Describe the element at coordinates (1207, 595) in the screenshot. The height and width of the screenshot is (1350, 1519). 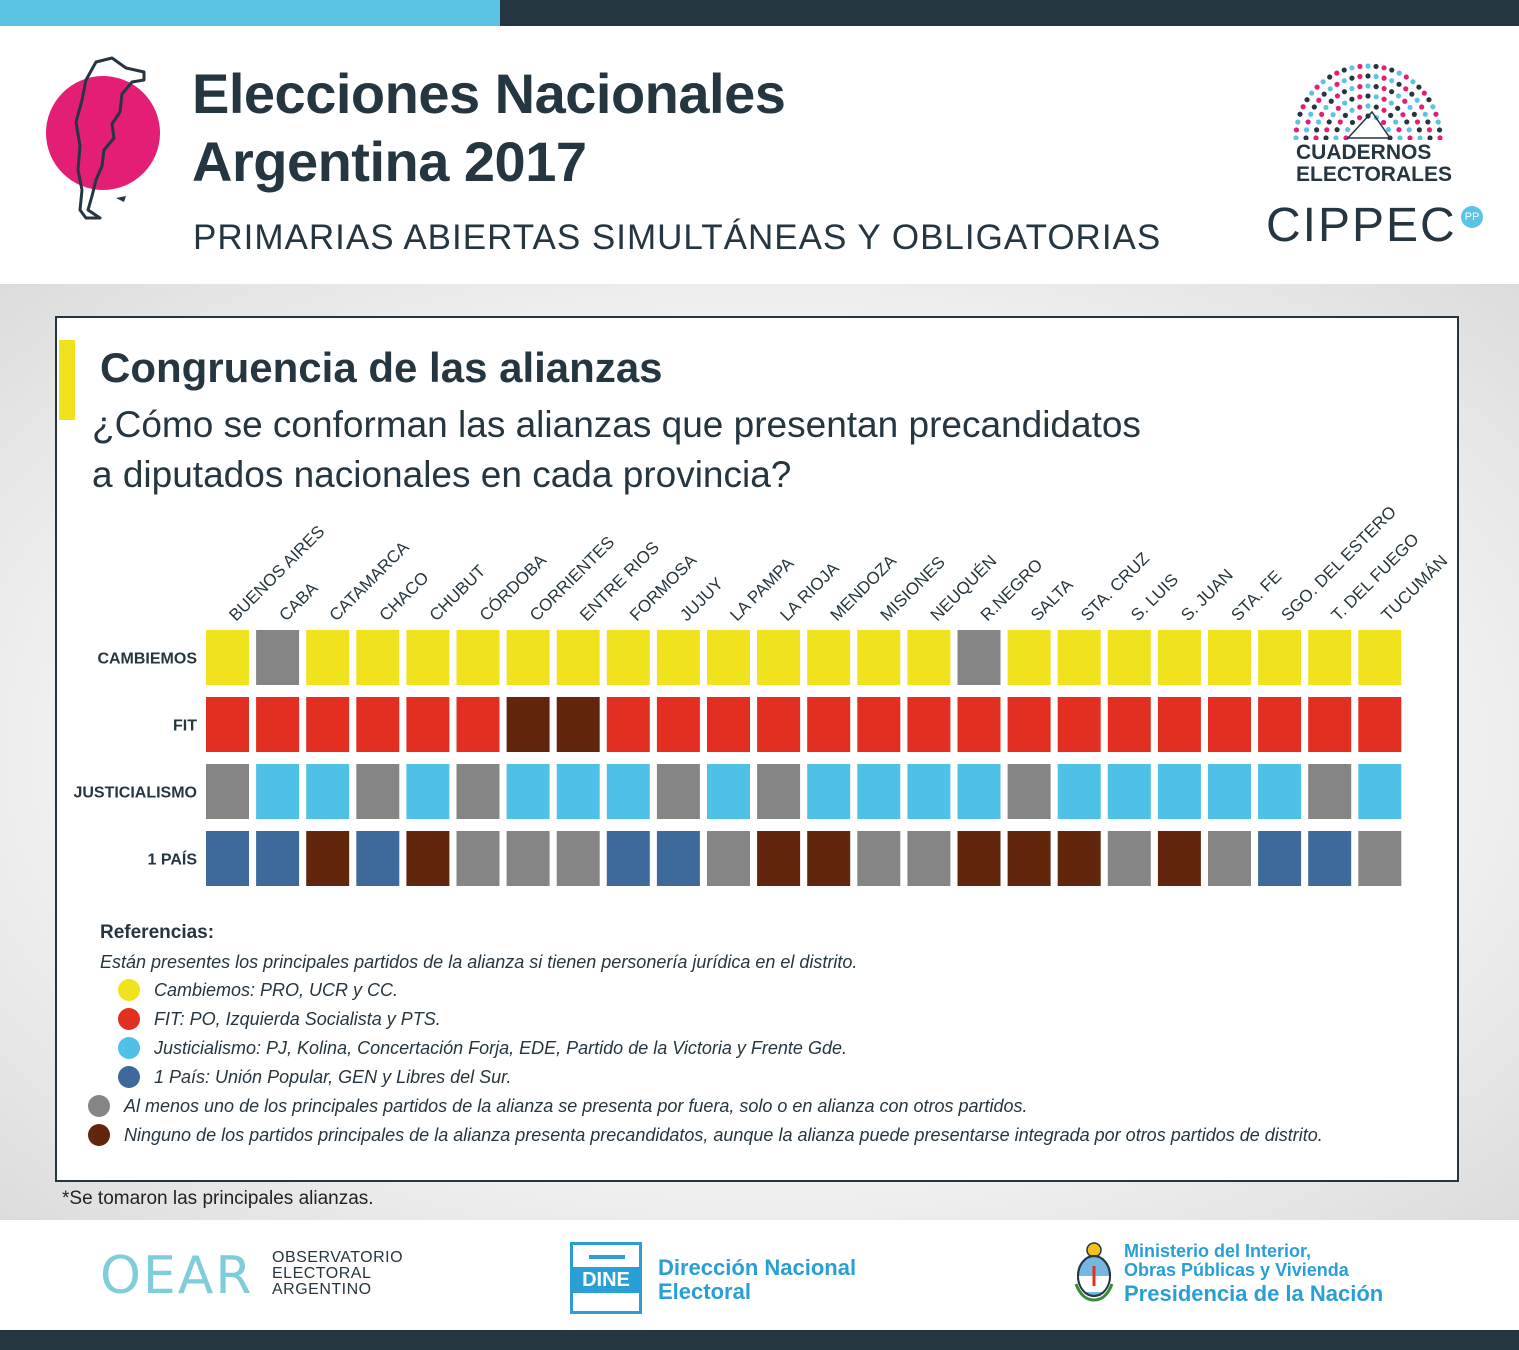
I see `column-label: S. JUAN` at that location.